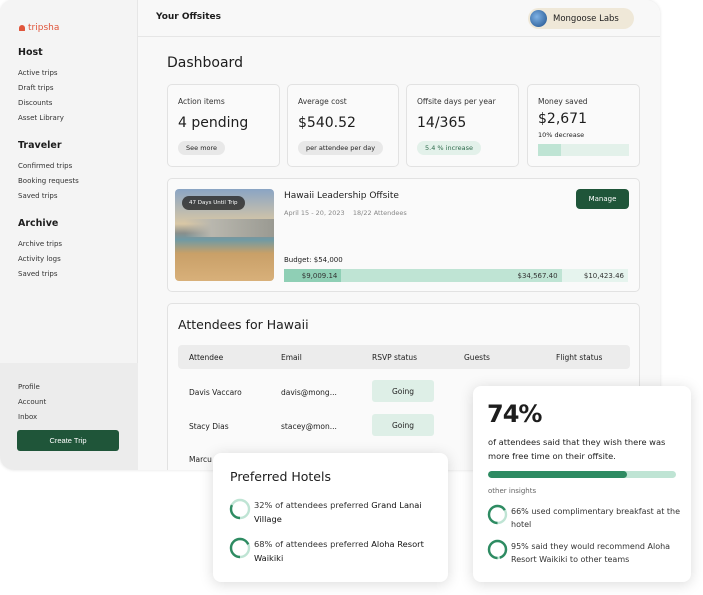 The width and height of the screenshot is (703, 595). I want to click on stat-money-saved: Money saved $2,671 10% decrease, so click(583, 125).